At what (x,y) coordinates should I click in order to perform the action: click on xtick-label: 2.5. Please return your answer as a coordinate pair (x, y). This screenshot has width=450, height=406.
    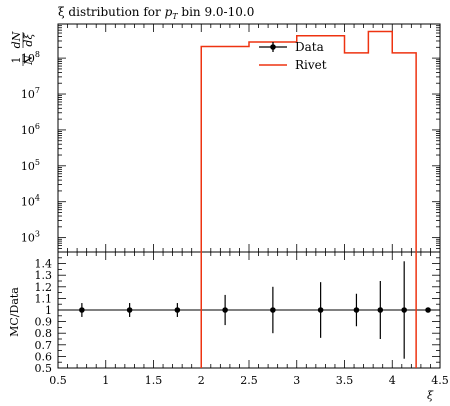
    Looking at the image, I should click on (249, 380).